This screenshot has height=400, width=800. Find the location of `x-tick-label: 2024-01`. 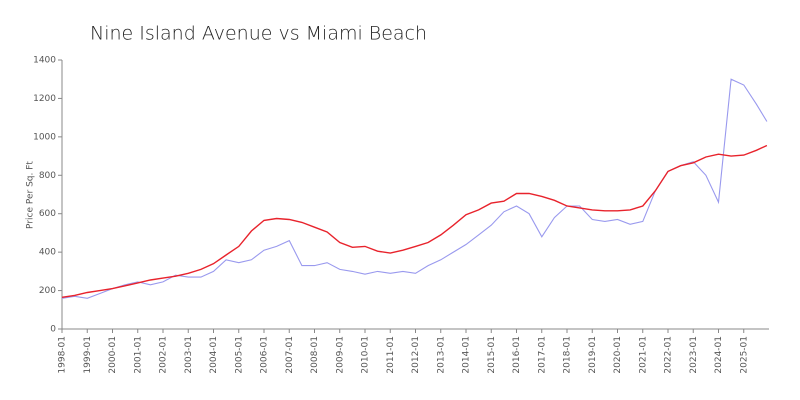

x-tick-label: 2024-01 is located at coordinates (719, 355).